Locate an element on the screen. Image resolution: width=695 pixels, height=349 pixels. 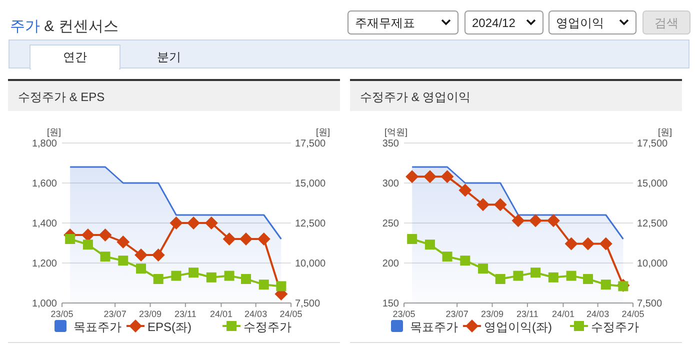
chart-title: 수정주가 & EPS is located at coordinates (61, 97).